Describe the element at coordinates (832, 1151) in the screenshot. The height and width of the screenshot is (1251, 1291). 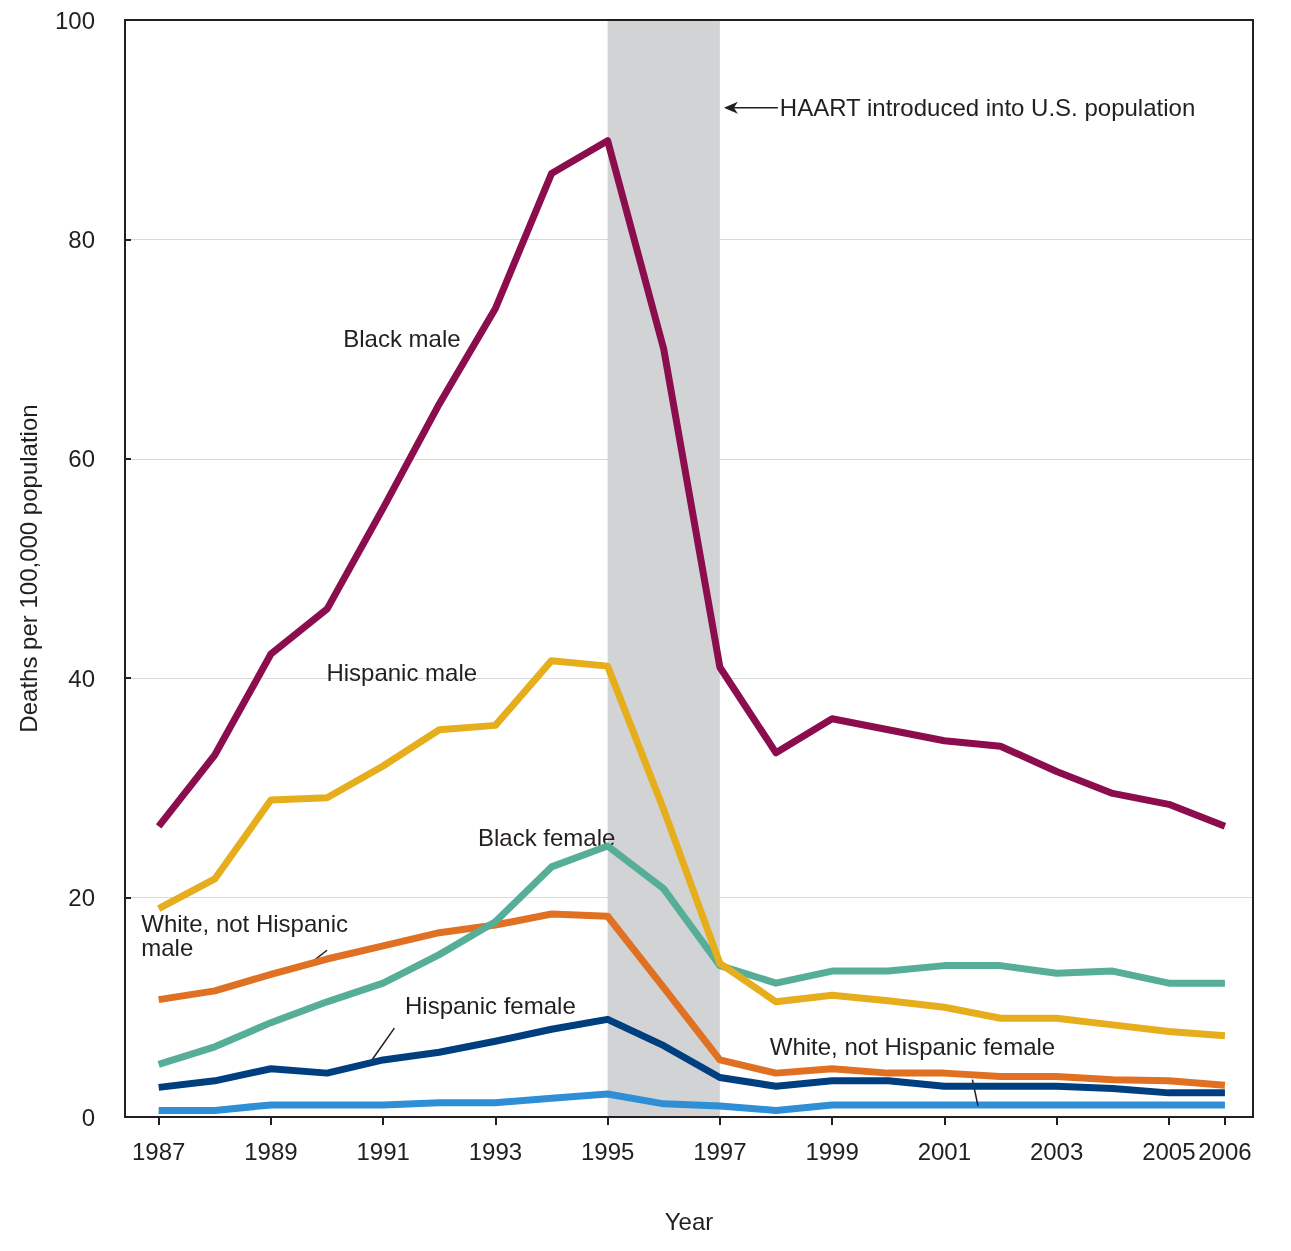
I see `x-tick-label: 1999` at that location.